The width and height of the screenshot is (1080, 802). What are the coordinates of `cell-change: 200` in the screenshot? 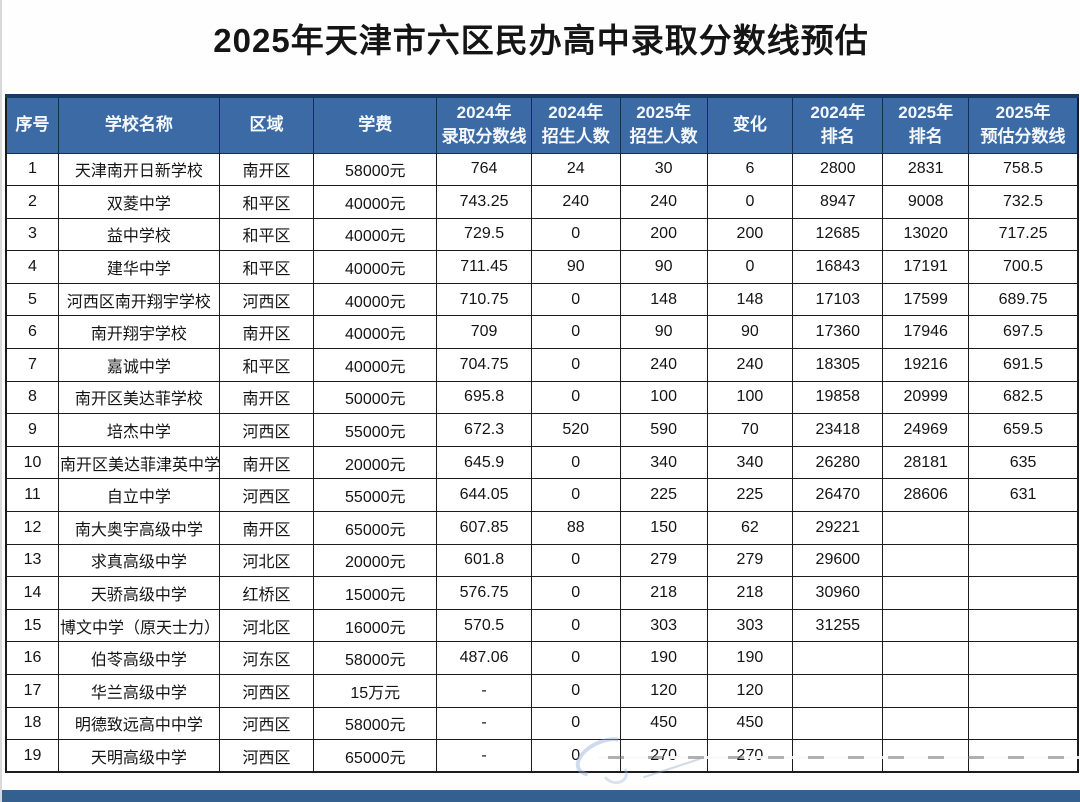 It's located at (750, 234).